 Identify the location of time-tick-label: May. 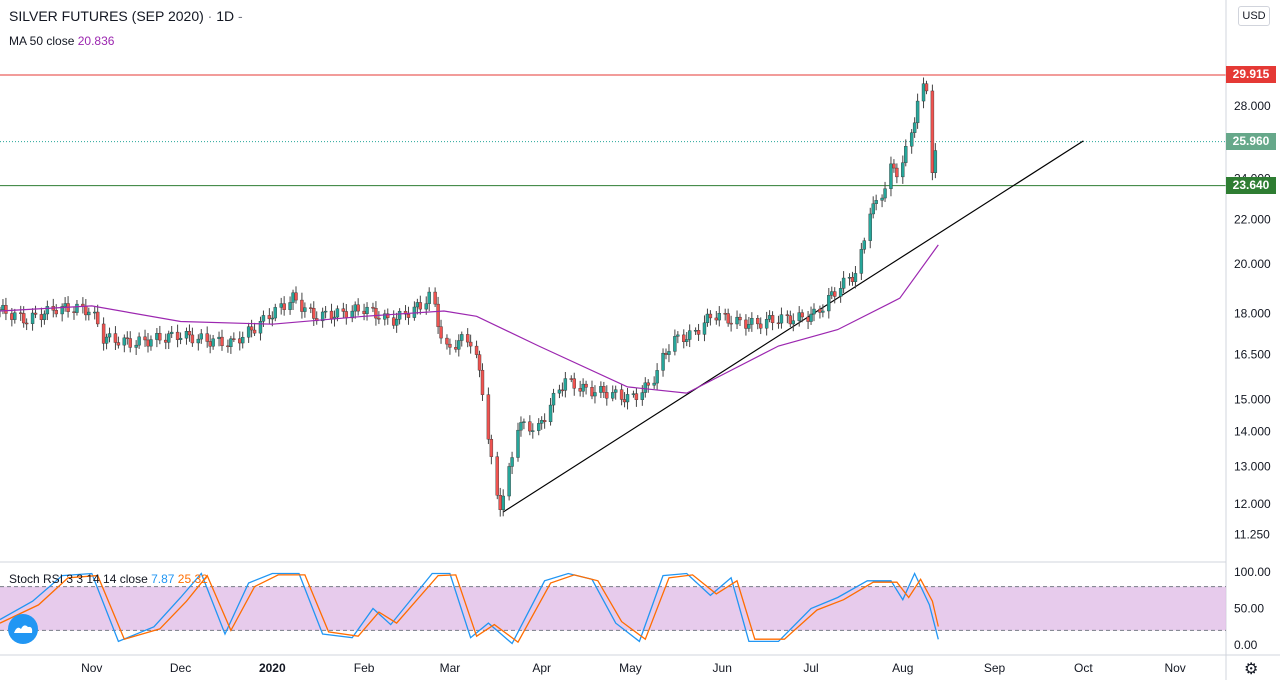
(630, 668).